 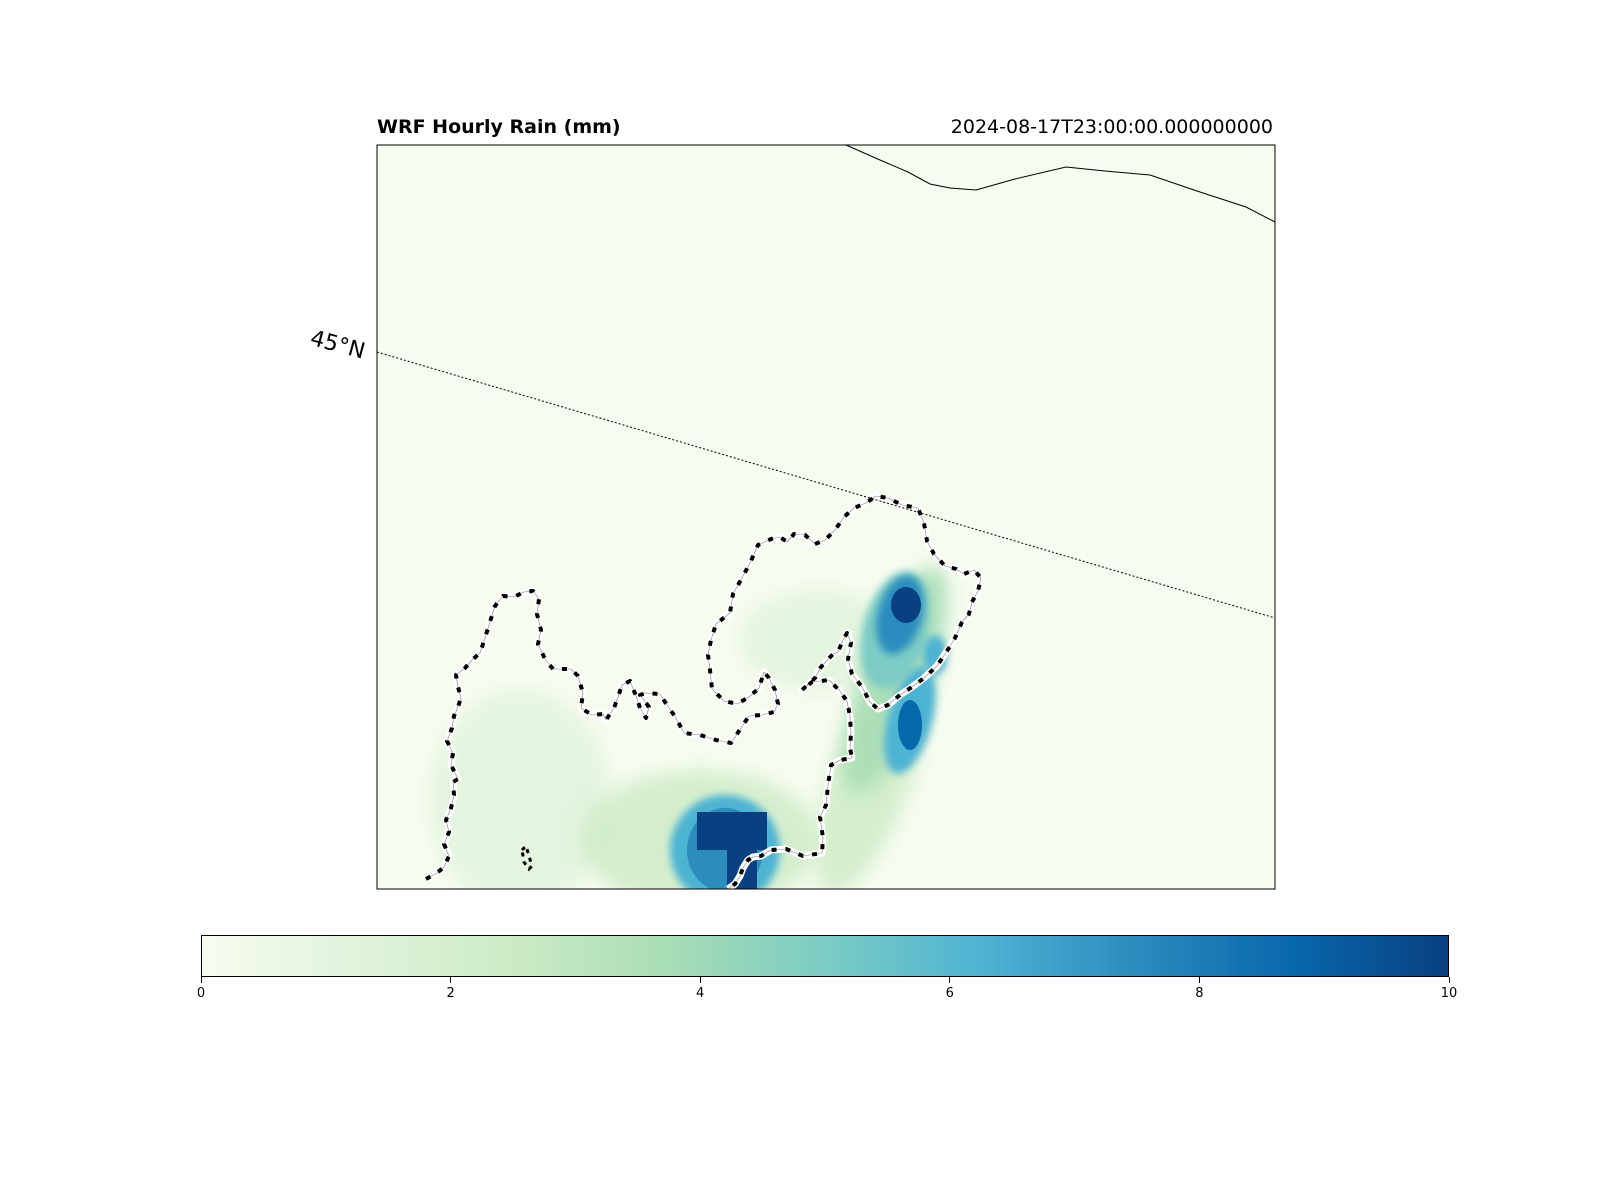 I want to click on coastline, so click(x=1060, y=184).